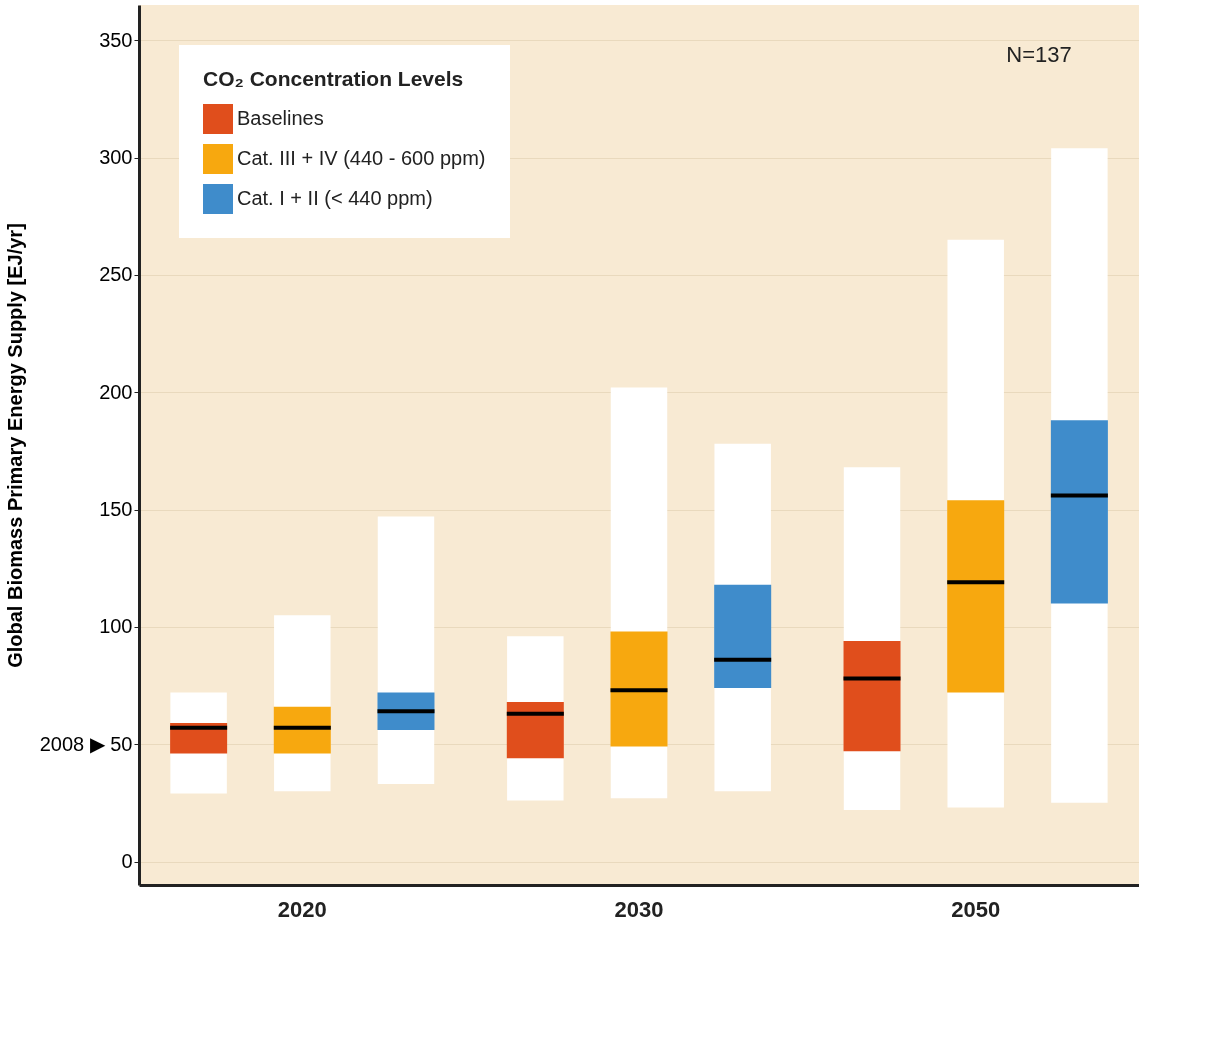 The image size is (1230, 1048). Describe the element at coordinates (86, 743) in the screenshot. I see `y-tick-label: 2008 ▶ 50` at that location.